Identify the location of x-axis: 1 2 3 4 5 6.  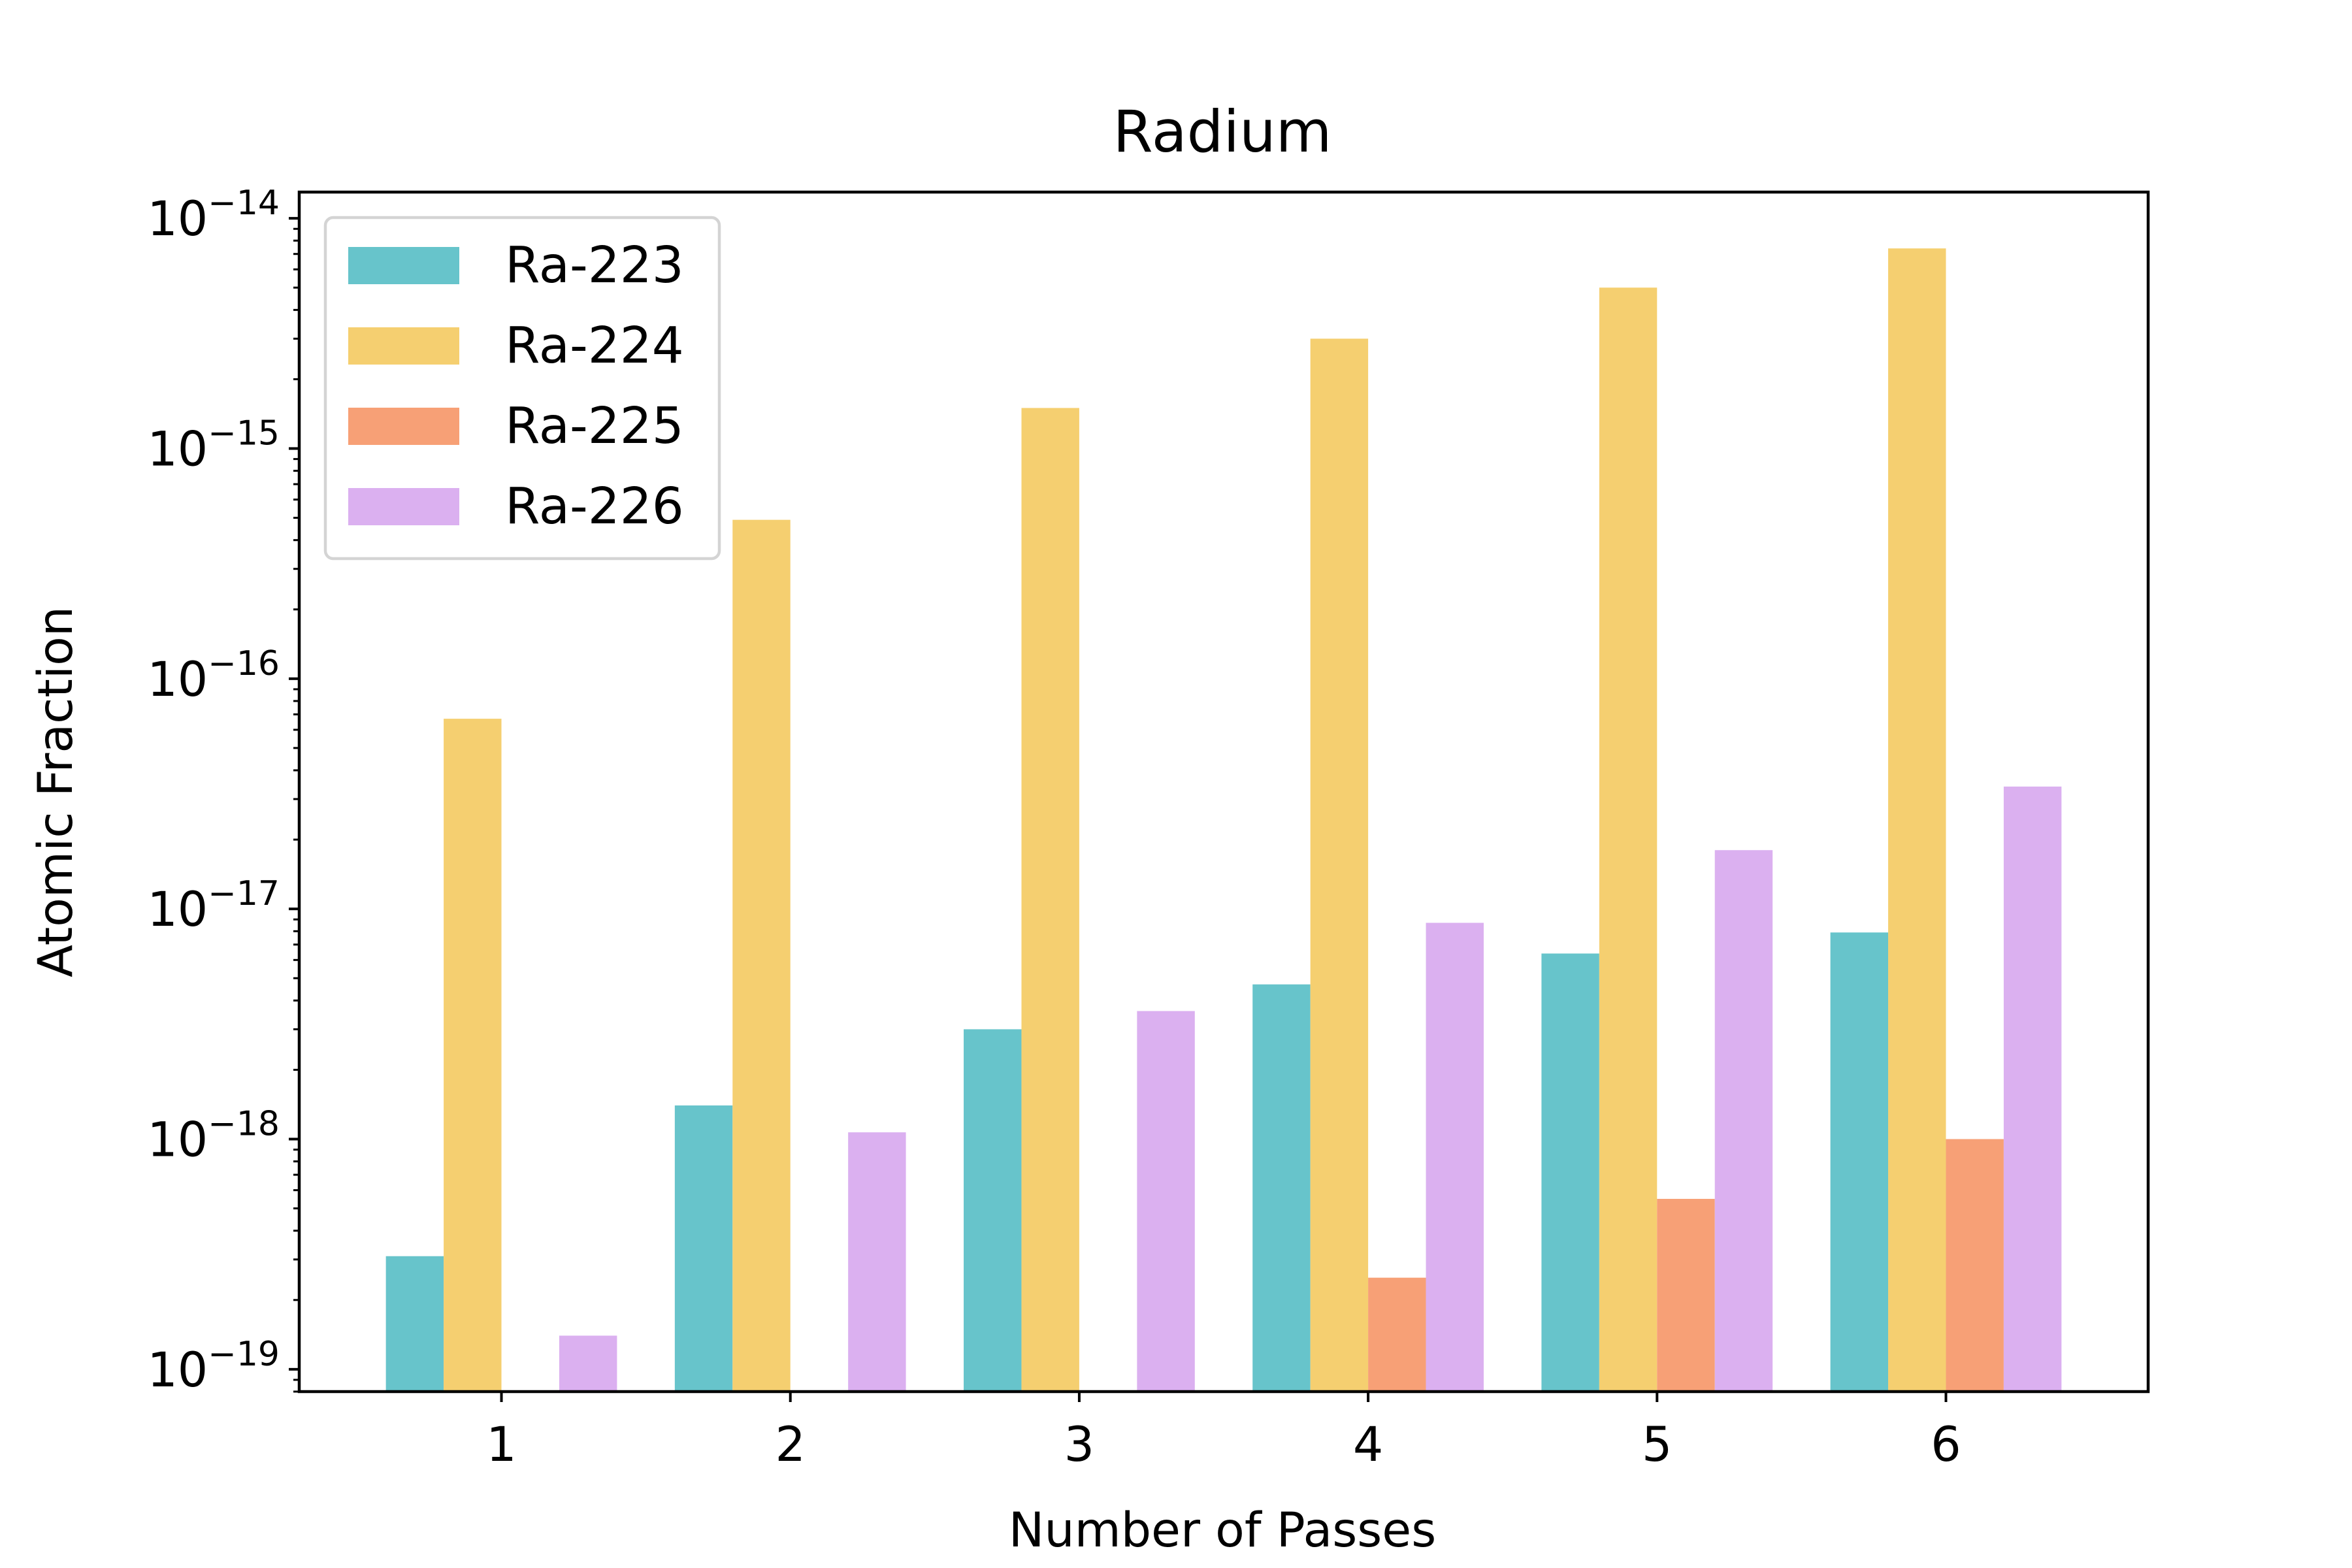
(1223, 1432).